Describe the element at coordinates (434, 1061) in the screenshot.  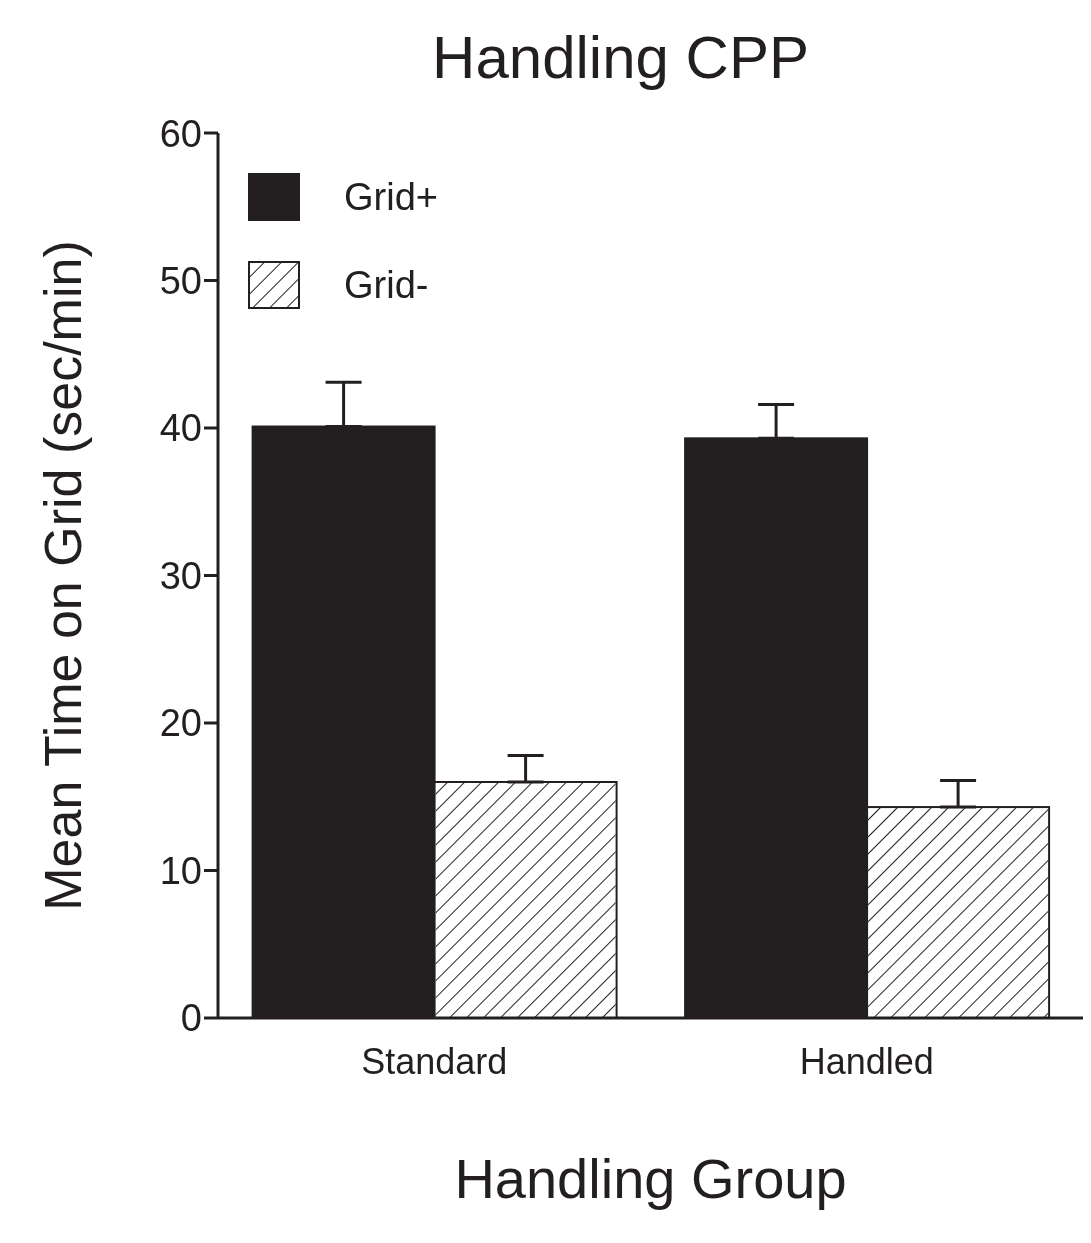
I see `x-tick-label: Standard` at that location.